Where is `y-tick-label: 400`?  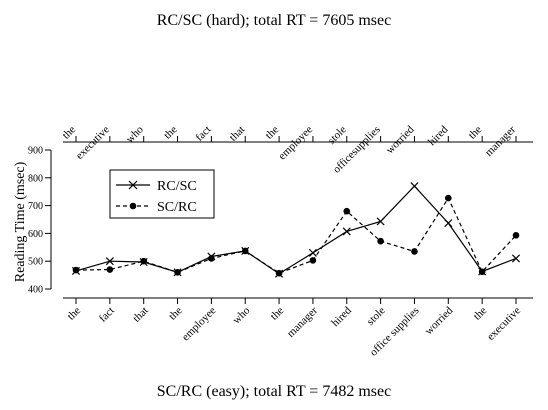
y-tick-label: 400 is located at coordinates (35, 290).